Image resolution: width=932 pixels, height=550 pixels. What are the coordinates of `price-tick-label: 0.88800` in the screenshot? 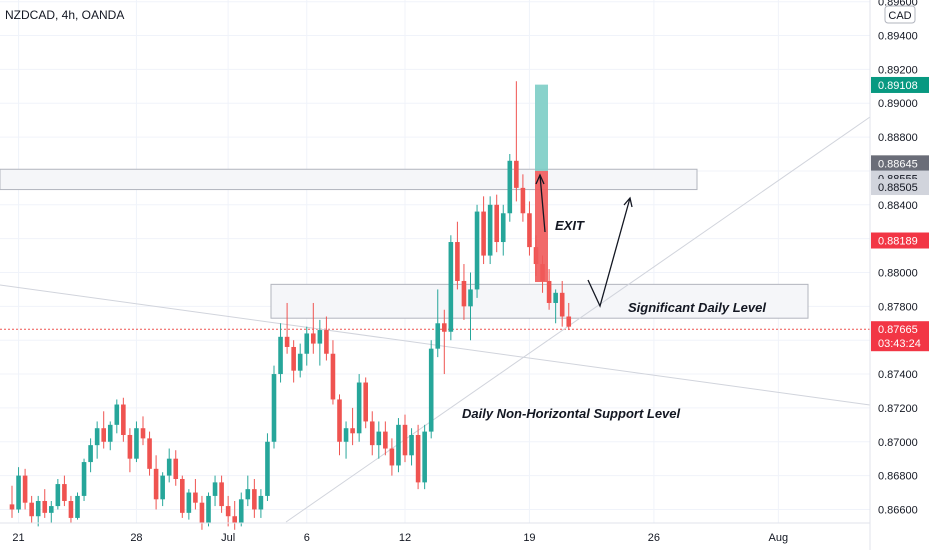 It's located at (898, 138).